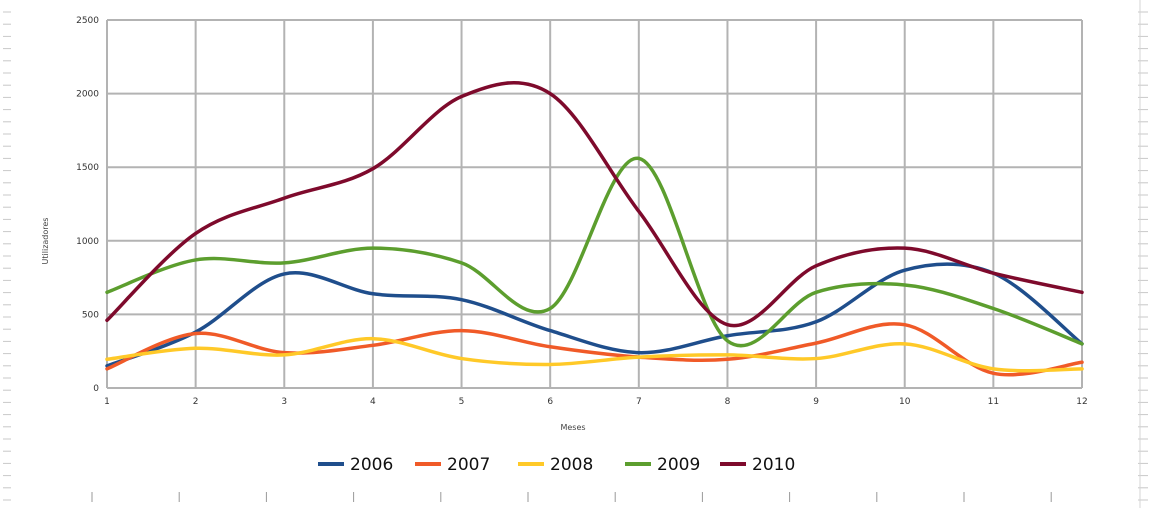  What do you see at coordinates (284, 402) in the screenshot?
I see `x-tick-label: 3` at bounding box center [284, 402].